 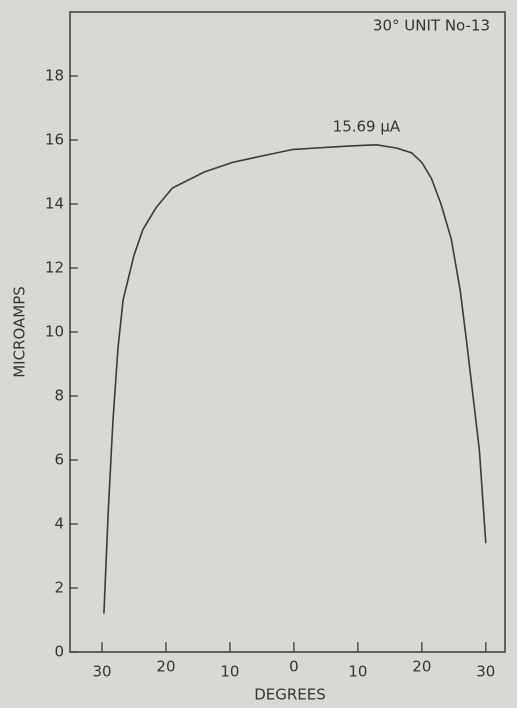 I want to click on y-axis-label: MICROAMPS, so click(x=20, y=332).